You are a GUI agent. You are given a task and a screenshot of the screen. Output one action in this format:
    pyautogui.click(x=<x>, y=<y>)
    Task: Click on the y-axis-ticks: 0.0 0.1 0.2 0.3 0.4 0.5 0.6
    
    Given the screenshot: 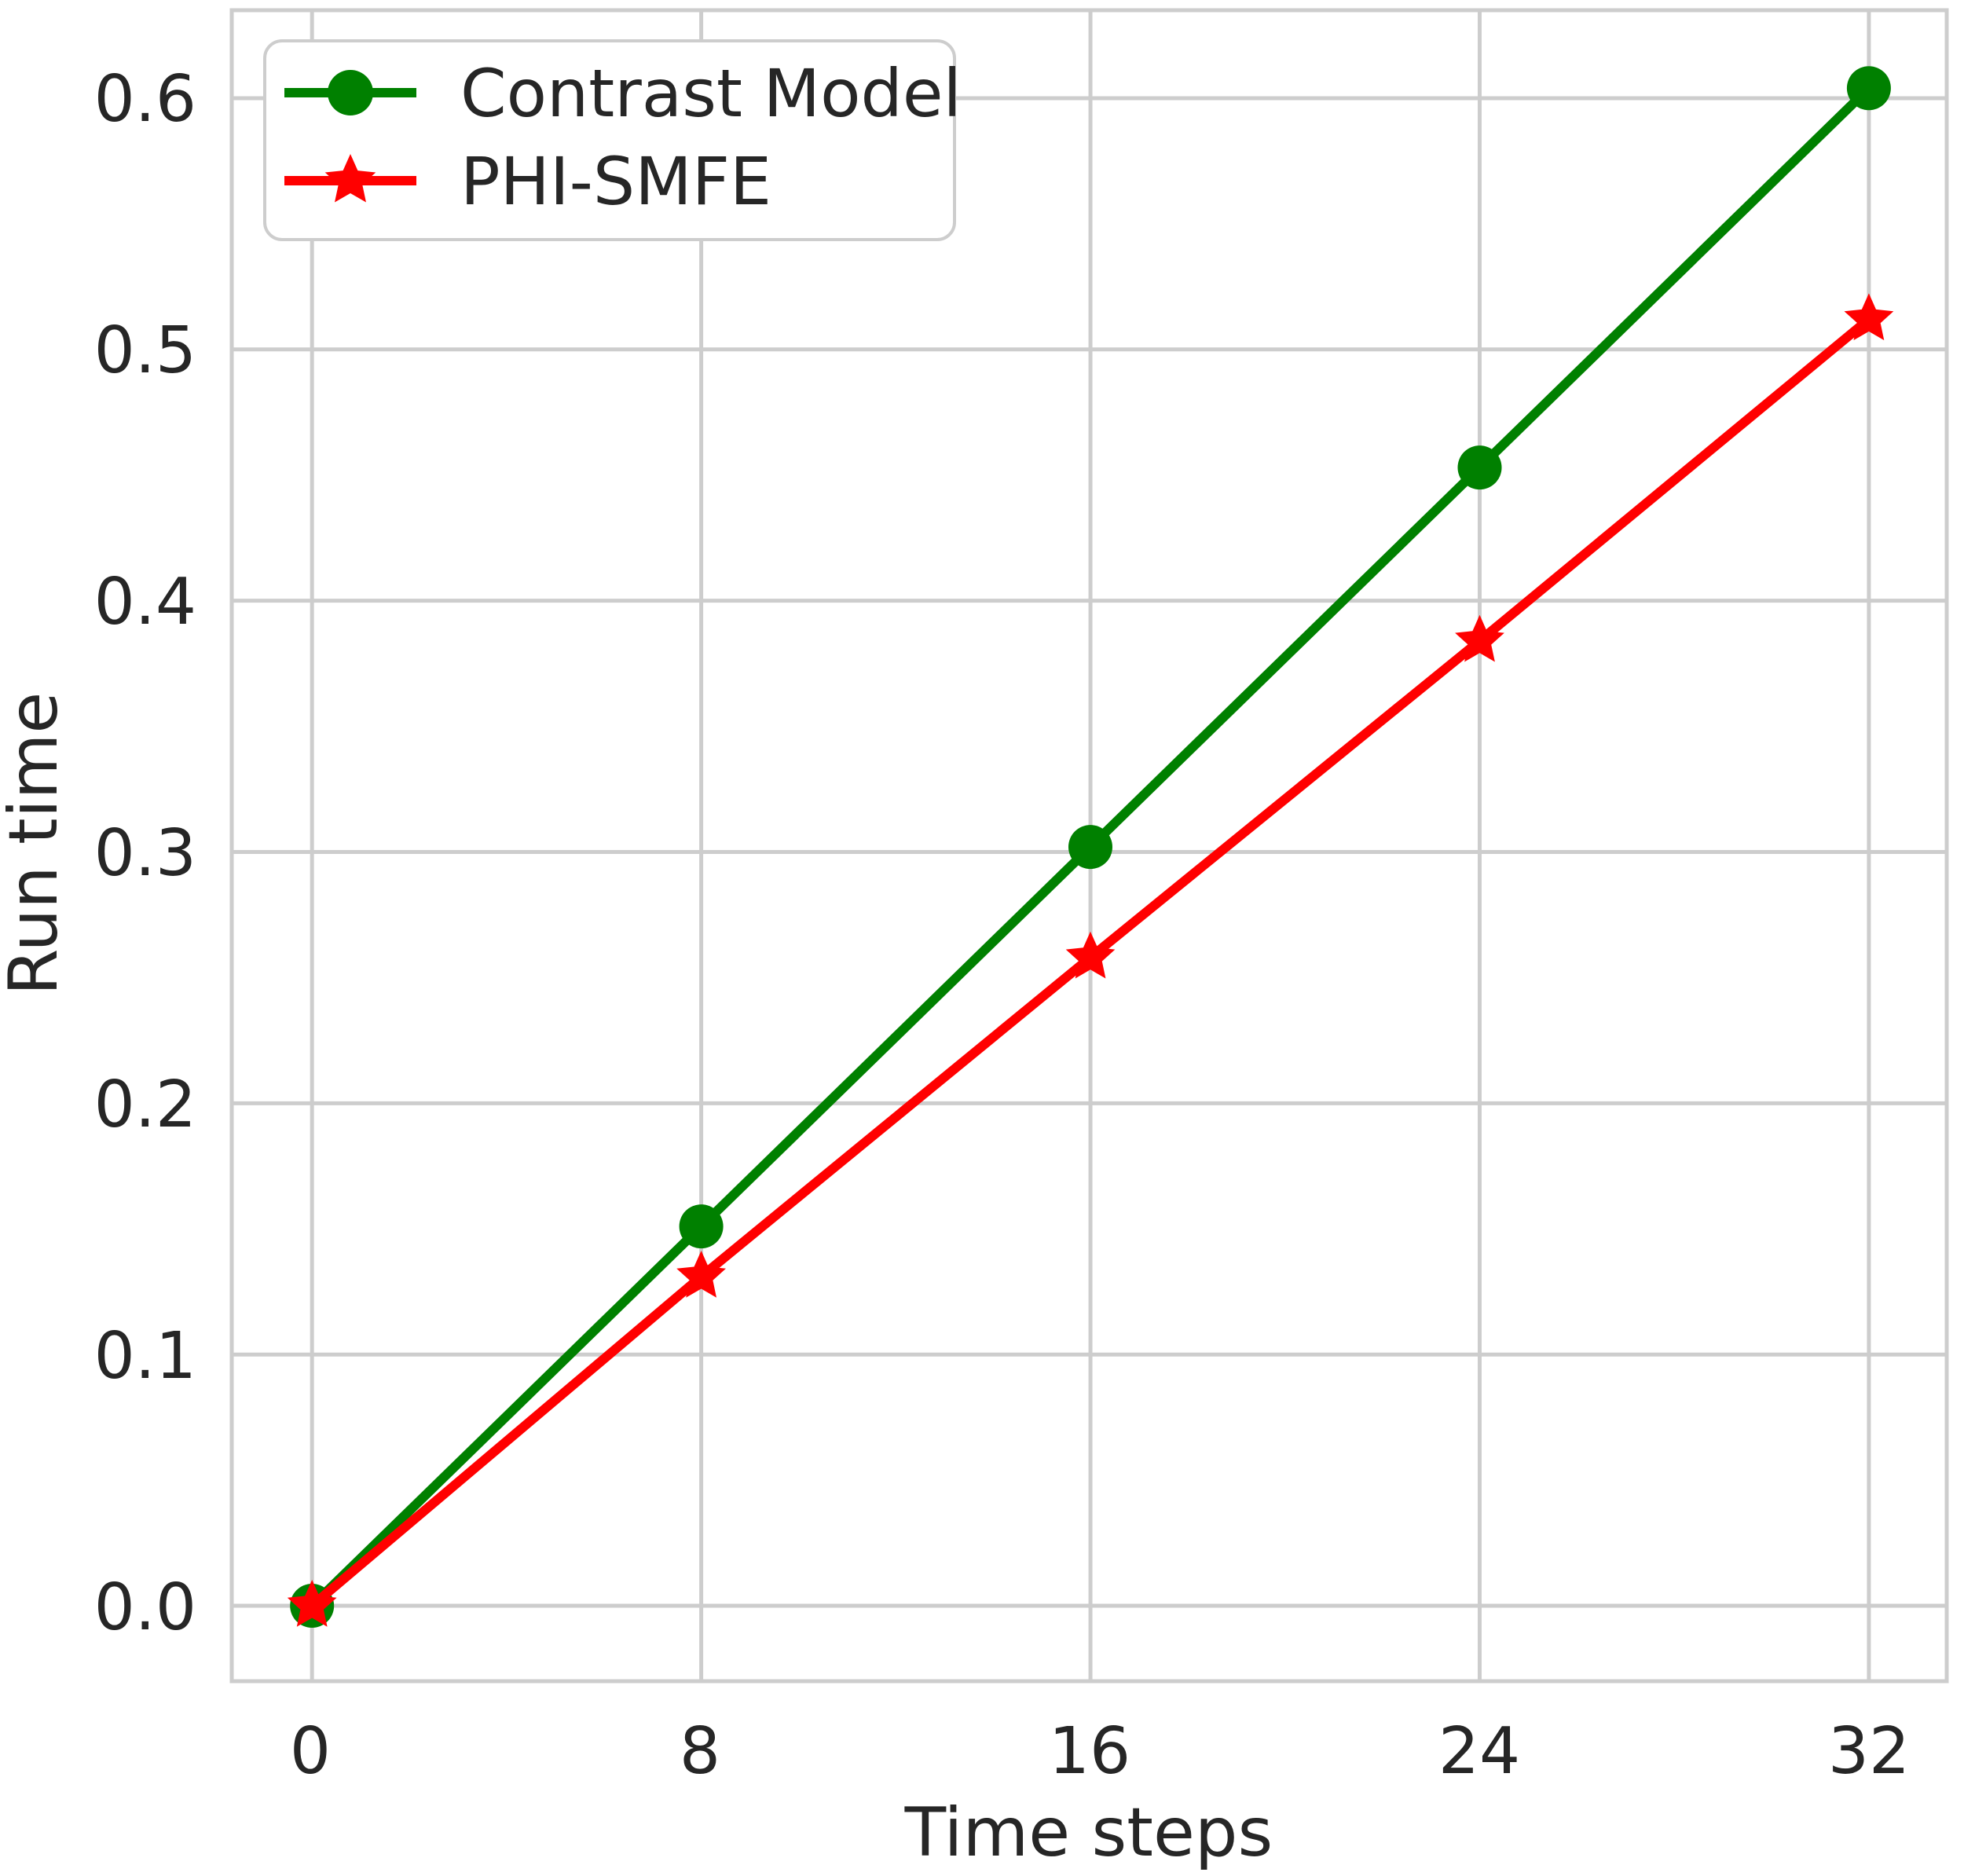 What is the action you would take?
    pyautogui.click(x=145, y=853)
    